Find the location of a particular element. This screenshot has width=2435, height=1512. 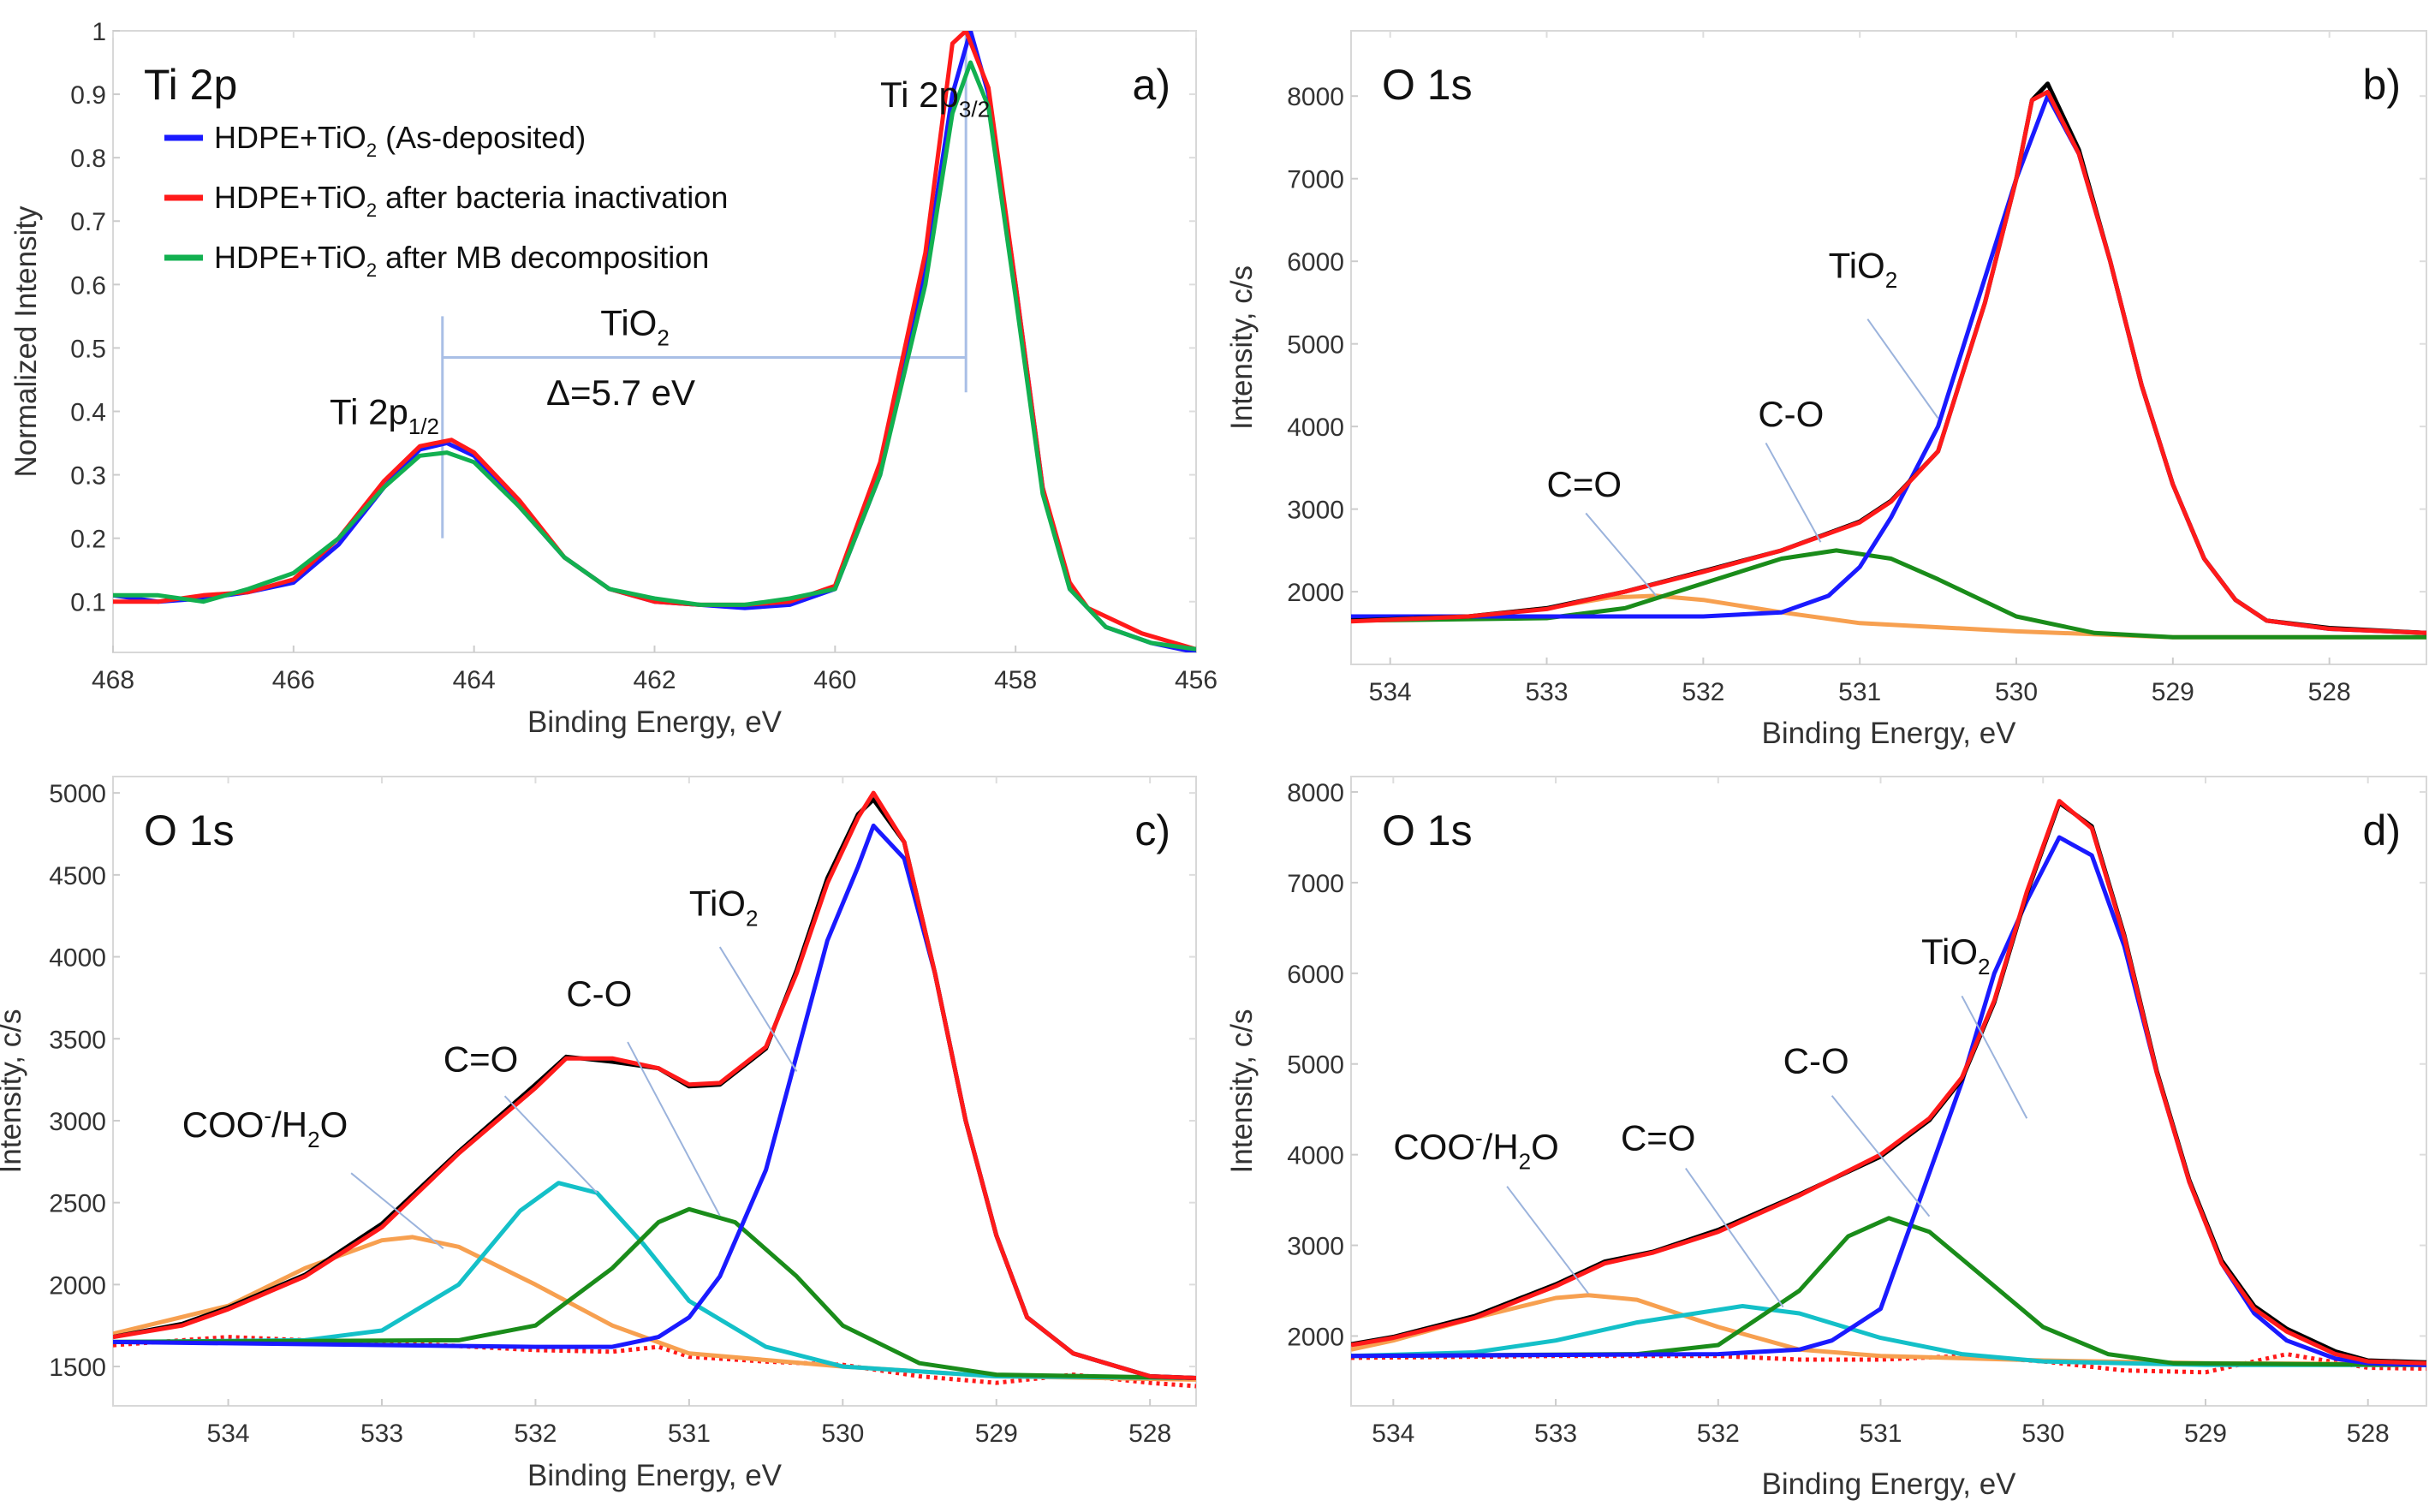

y-tick-label: 0.3 is located at coordinates (88, 476).